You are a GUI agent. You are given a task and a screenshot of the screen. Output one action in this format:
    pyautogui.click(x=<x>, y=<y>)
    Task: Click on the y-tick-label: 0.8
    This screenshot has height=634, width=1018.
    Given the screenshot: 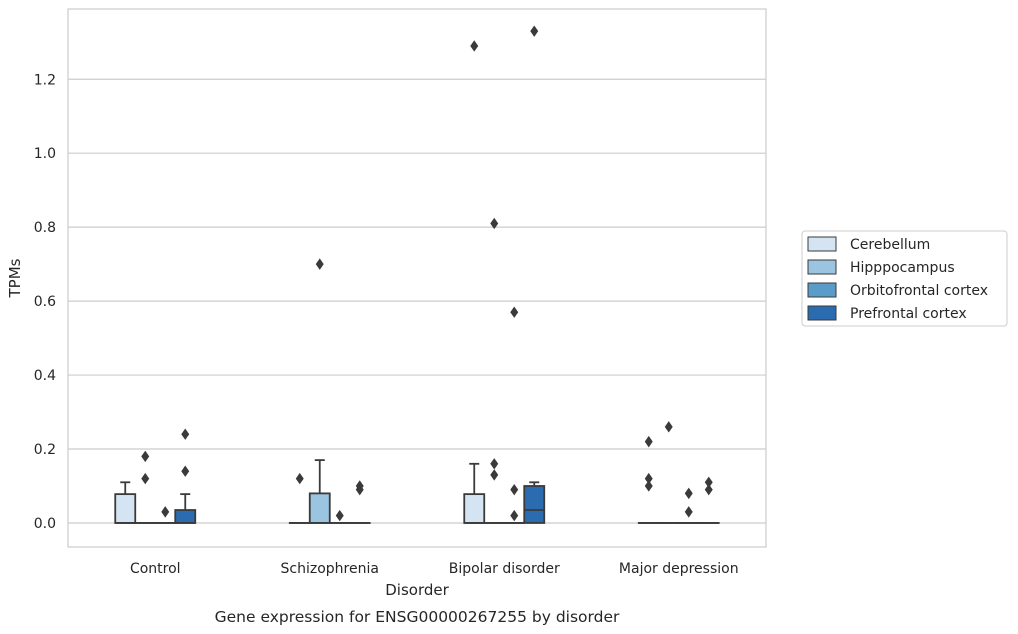 What is the action you would take?
    pyautogui.click(x=45, y=228)
    